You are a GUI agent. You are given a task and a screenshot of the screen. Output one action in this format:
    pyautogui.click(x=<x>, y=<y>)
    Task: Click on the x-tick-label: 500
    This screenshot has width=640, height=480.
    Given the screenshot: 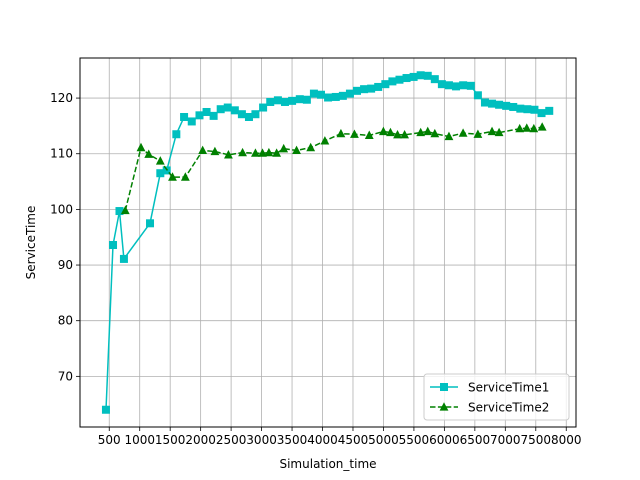 What is the action you would take?
    pyautogui.click(x=109, y=440)
    